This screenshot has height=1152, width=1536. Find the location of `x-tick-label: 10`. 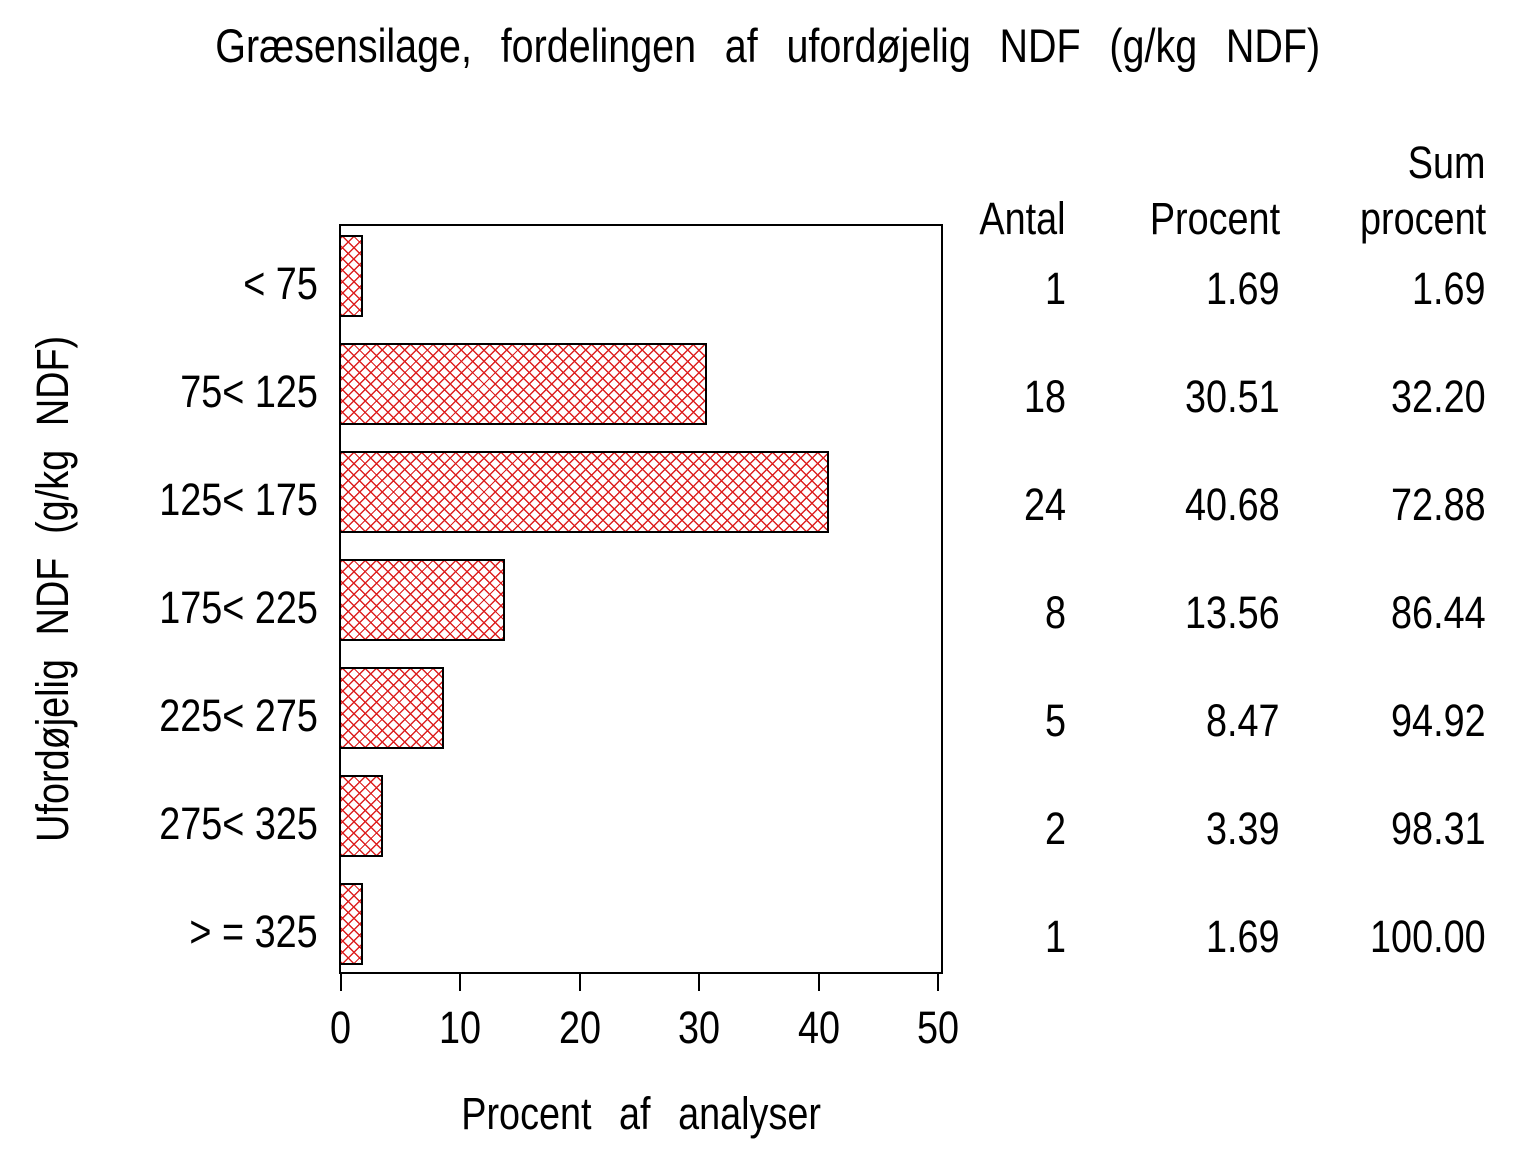

x-tick-label: 10 is located at coordinates (460, 1028).